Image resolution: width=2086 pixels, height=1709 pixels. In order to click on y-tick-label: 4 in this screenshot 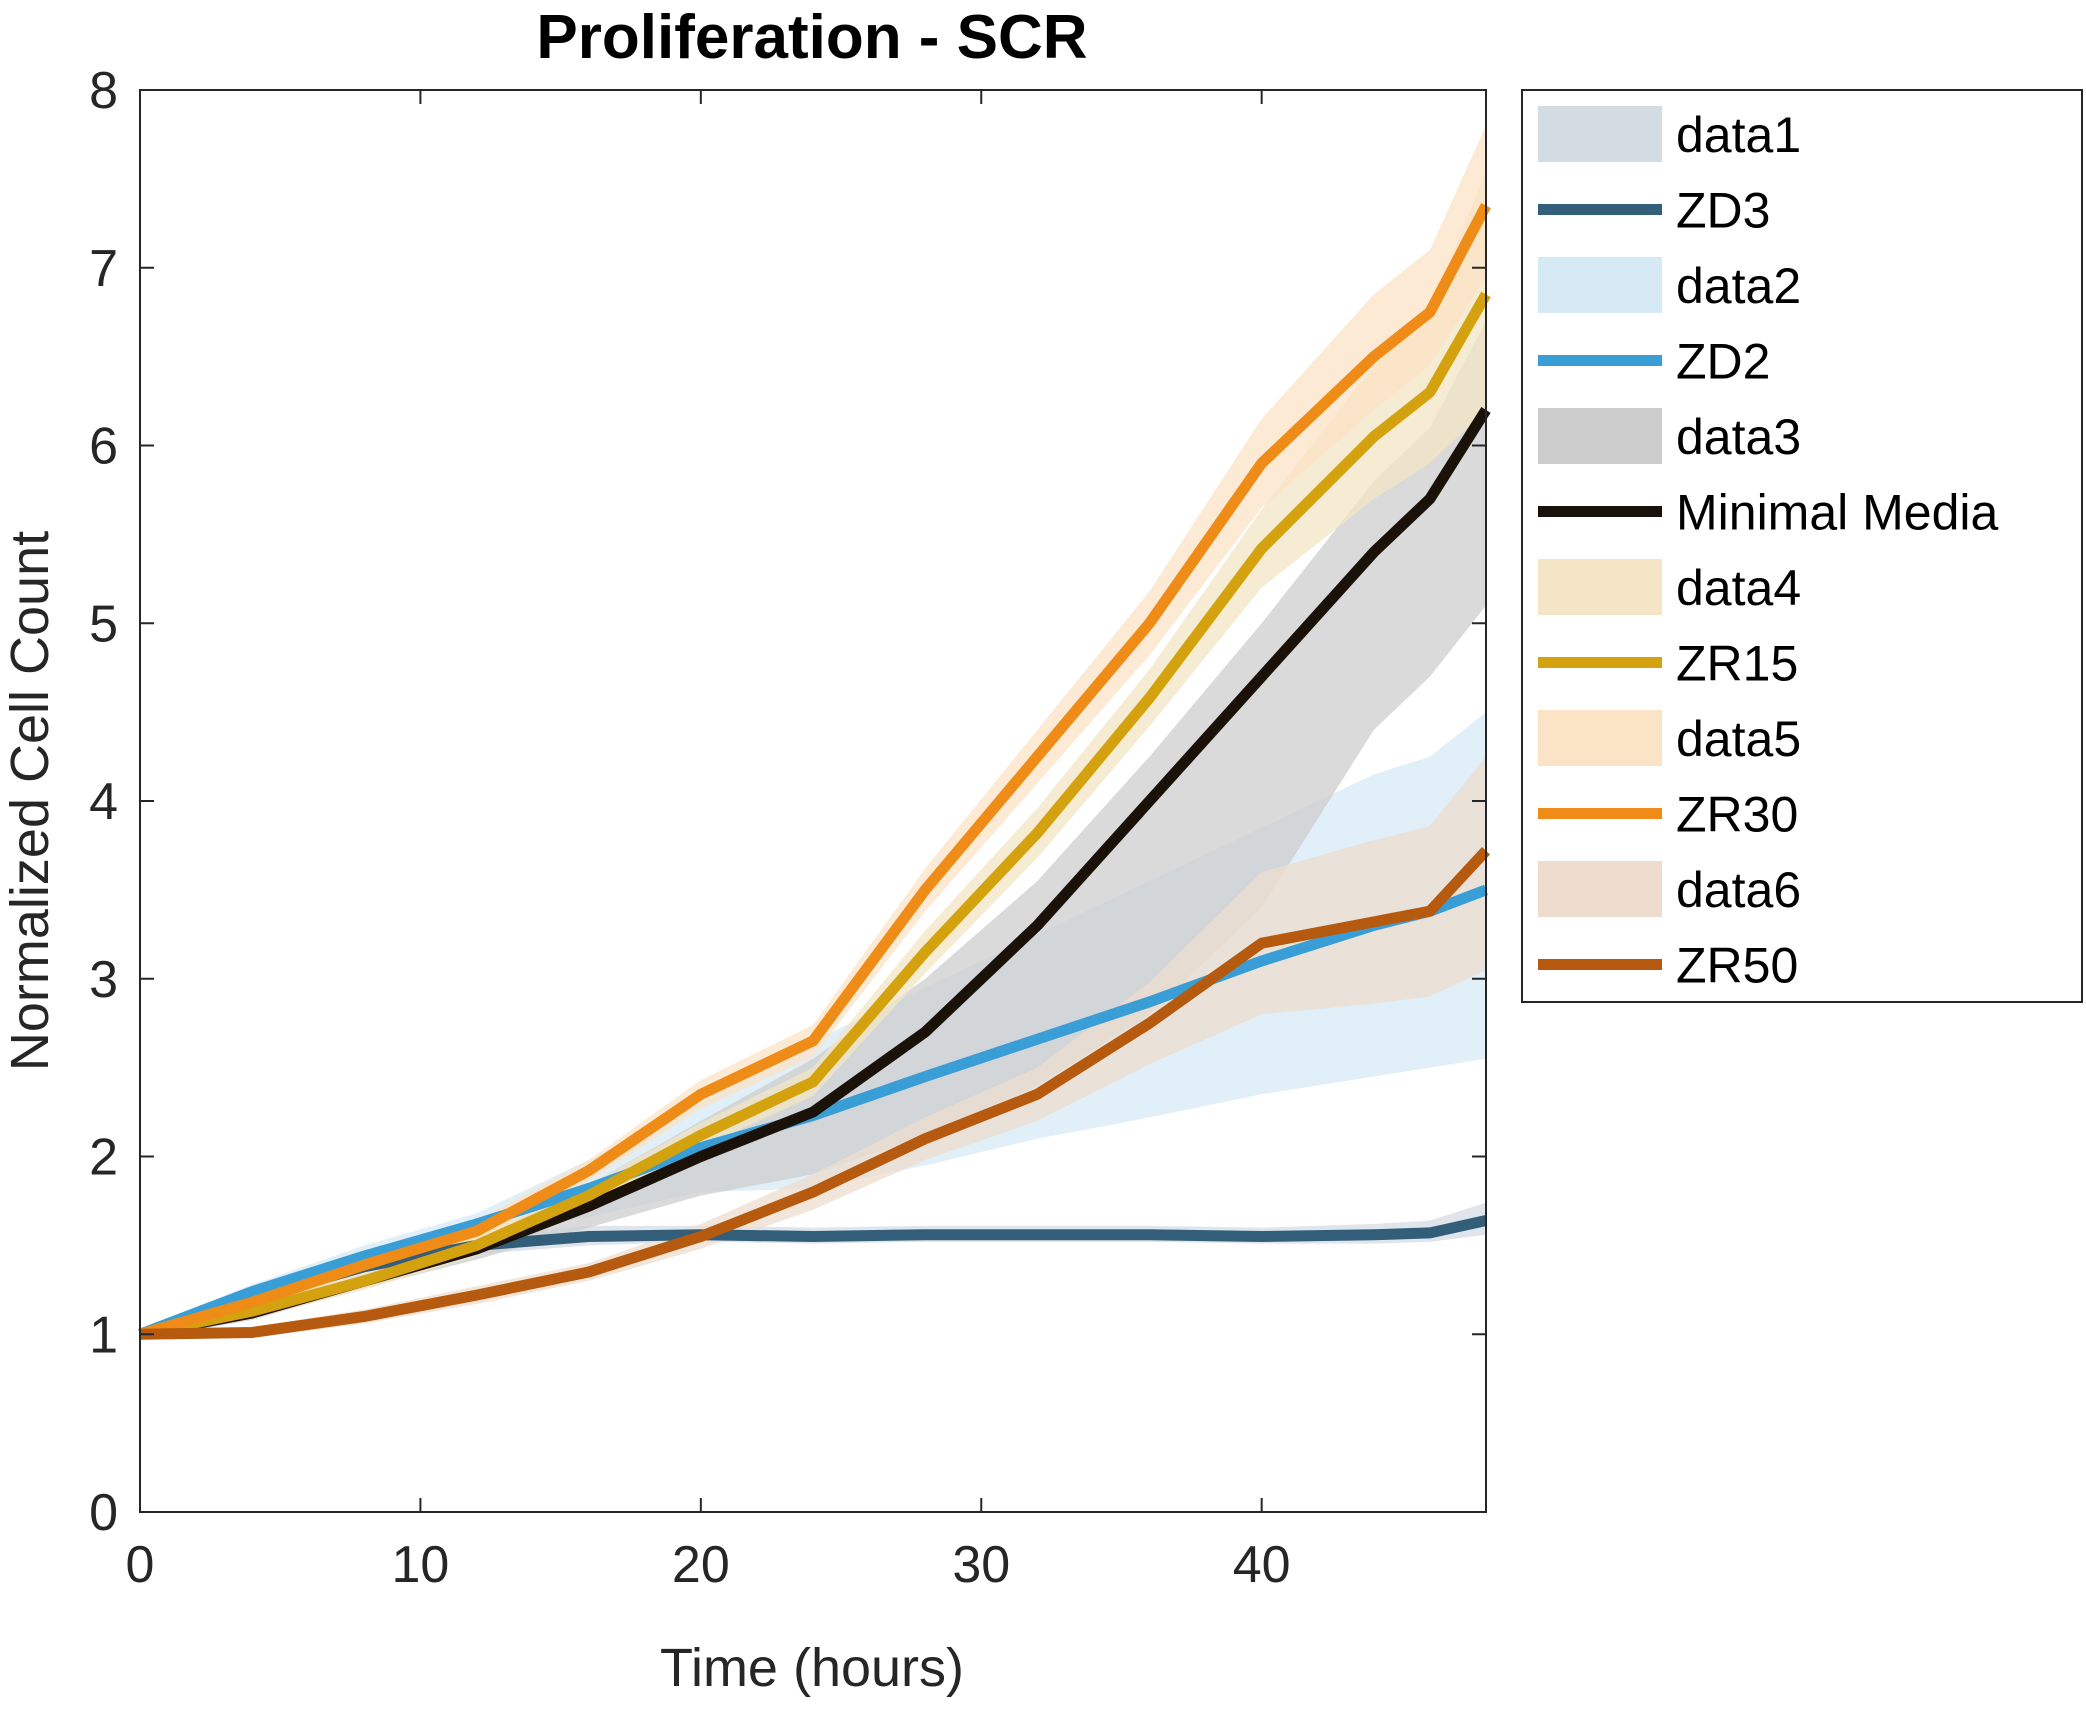, I will do `click(103, 802)`.